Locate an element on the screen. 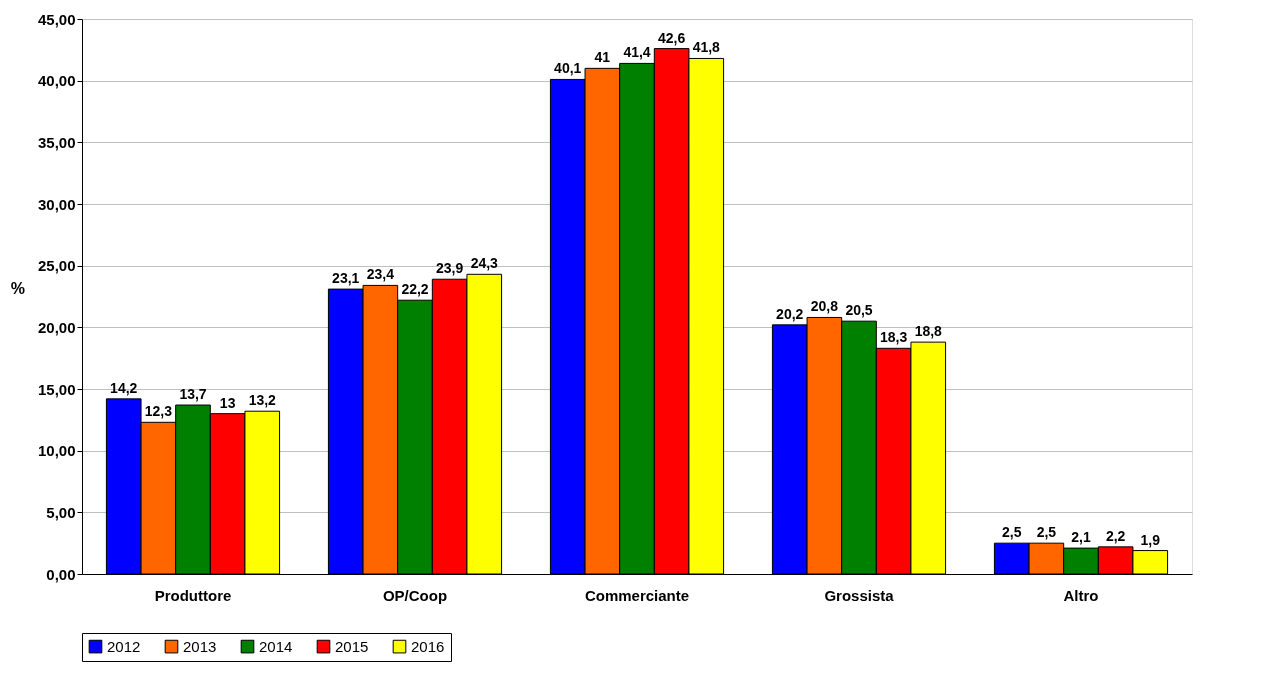 The image size is (1265, 700). data-label: 2,2 is located at coordinates (1115, 535).